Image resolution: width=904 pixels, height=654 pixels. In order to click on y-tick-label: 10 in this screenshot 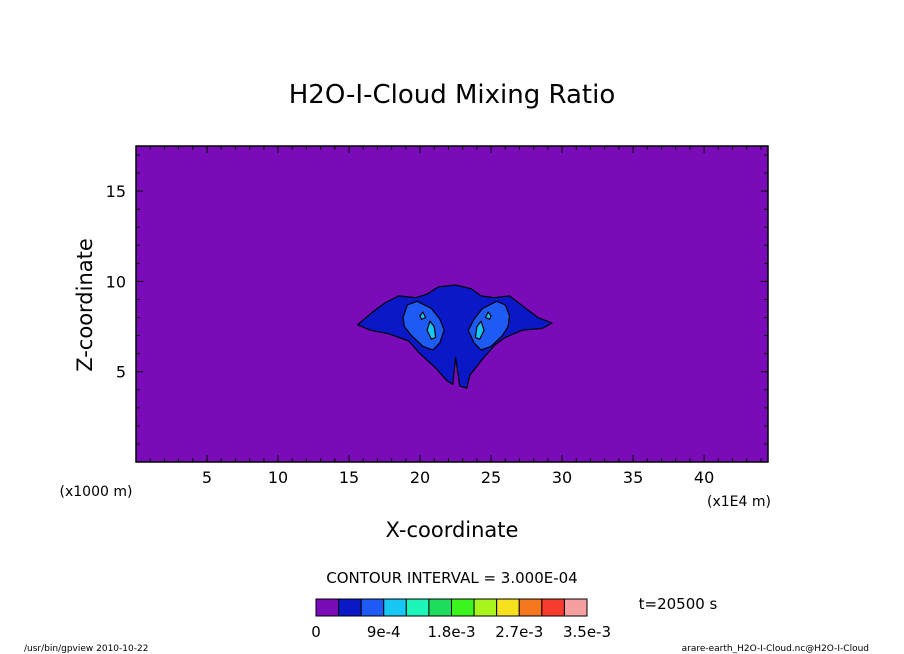, I will do `click(116, 281)`.